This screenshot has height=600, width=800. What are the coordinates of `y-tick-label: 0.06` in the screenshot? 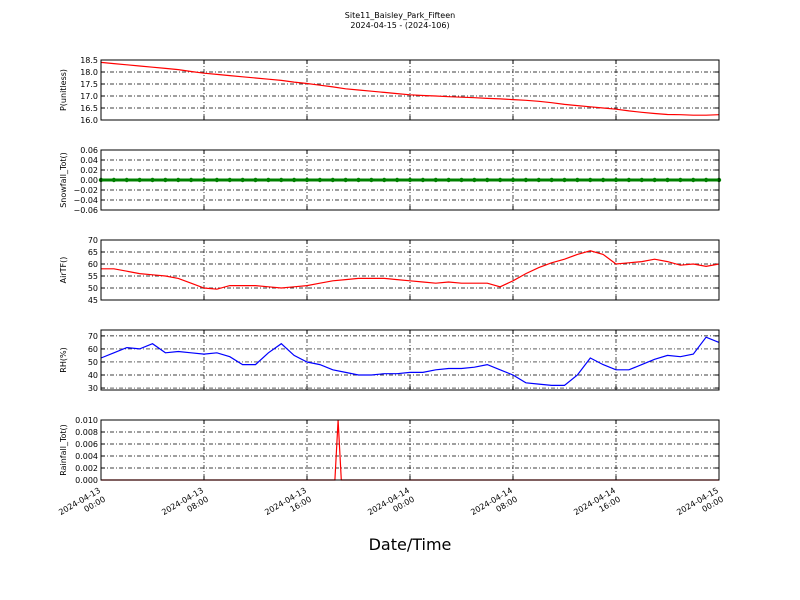 It's located at (89, 150).